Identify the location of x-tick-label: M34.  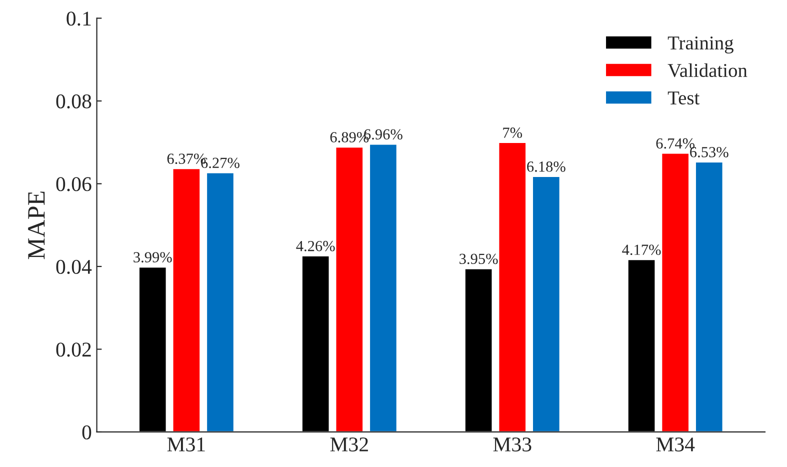
(675, 444).